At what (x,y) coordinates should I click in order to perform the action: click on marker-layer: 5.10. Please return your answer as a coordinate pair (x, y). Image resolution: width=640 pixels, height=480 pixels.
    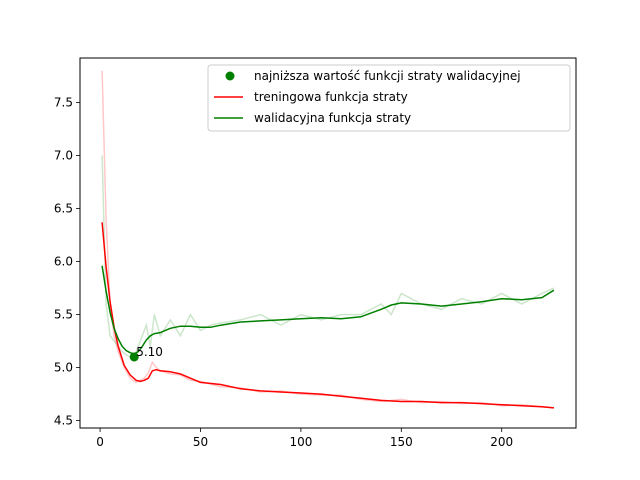
    Looking at the image, I should click on (146, 353).